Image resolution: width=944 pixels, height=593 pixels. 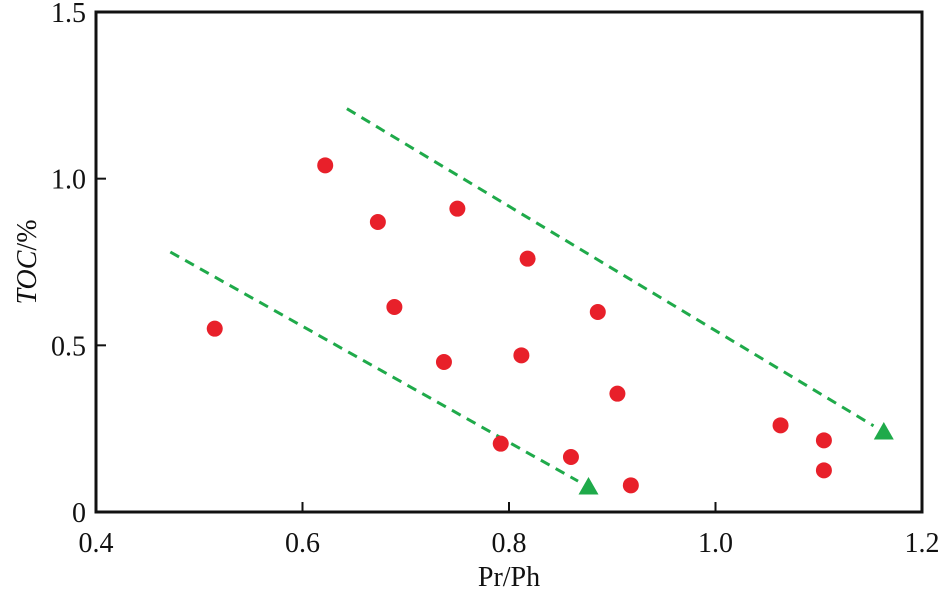 What do you see at coordinates (27, 234) in the screenshot?
I see `y-axis-title-unit: /%` at bounding box center [27, 234].